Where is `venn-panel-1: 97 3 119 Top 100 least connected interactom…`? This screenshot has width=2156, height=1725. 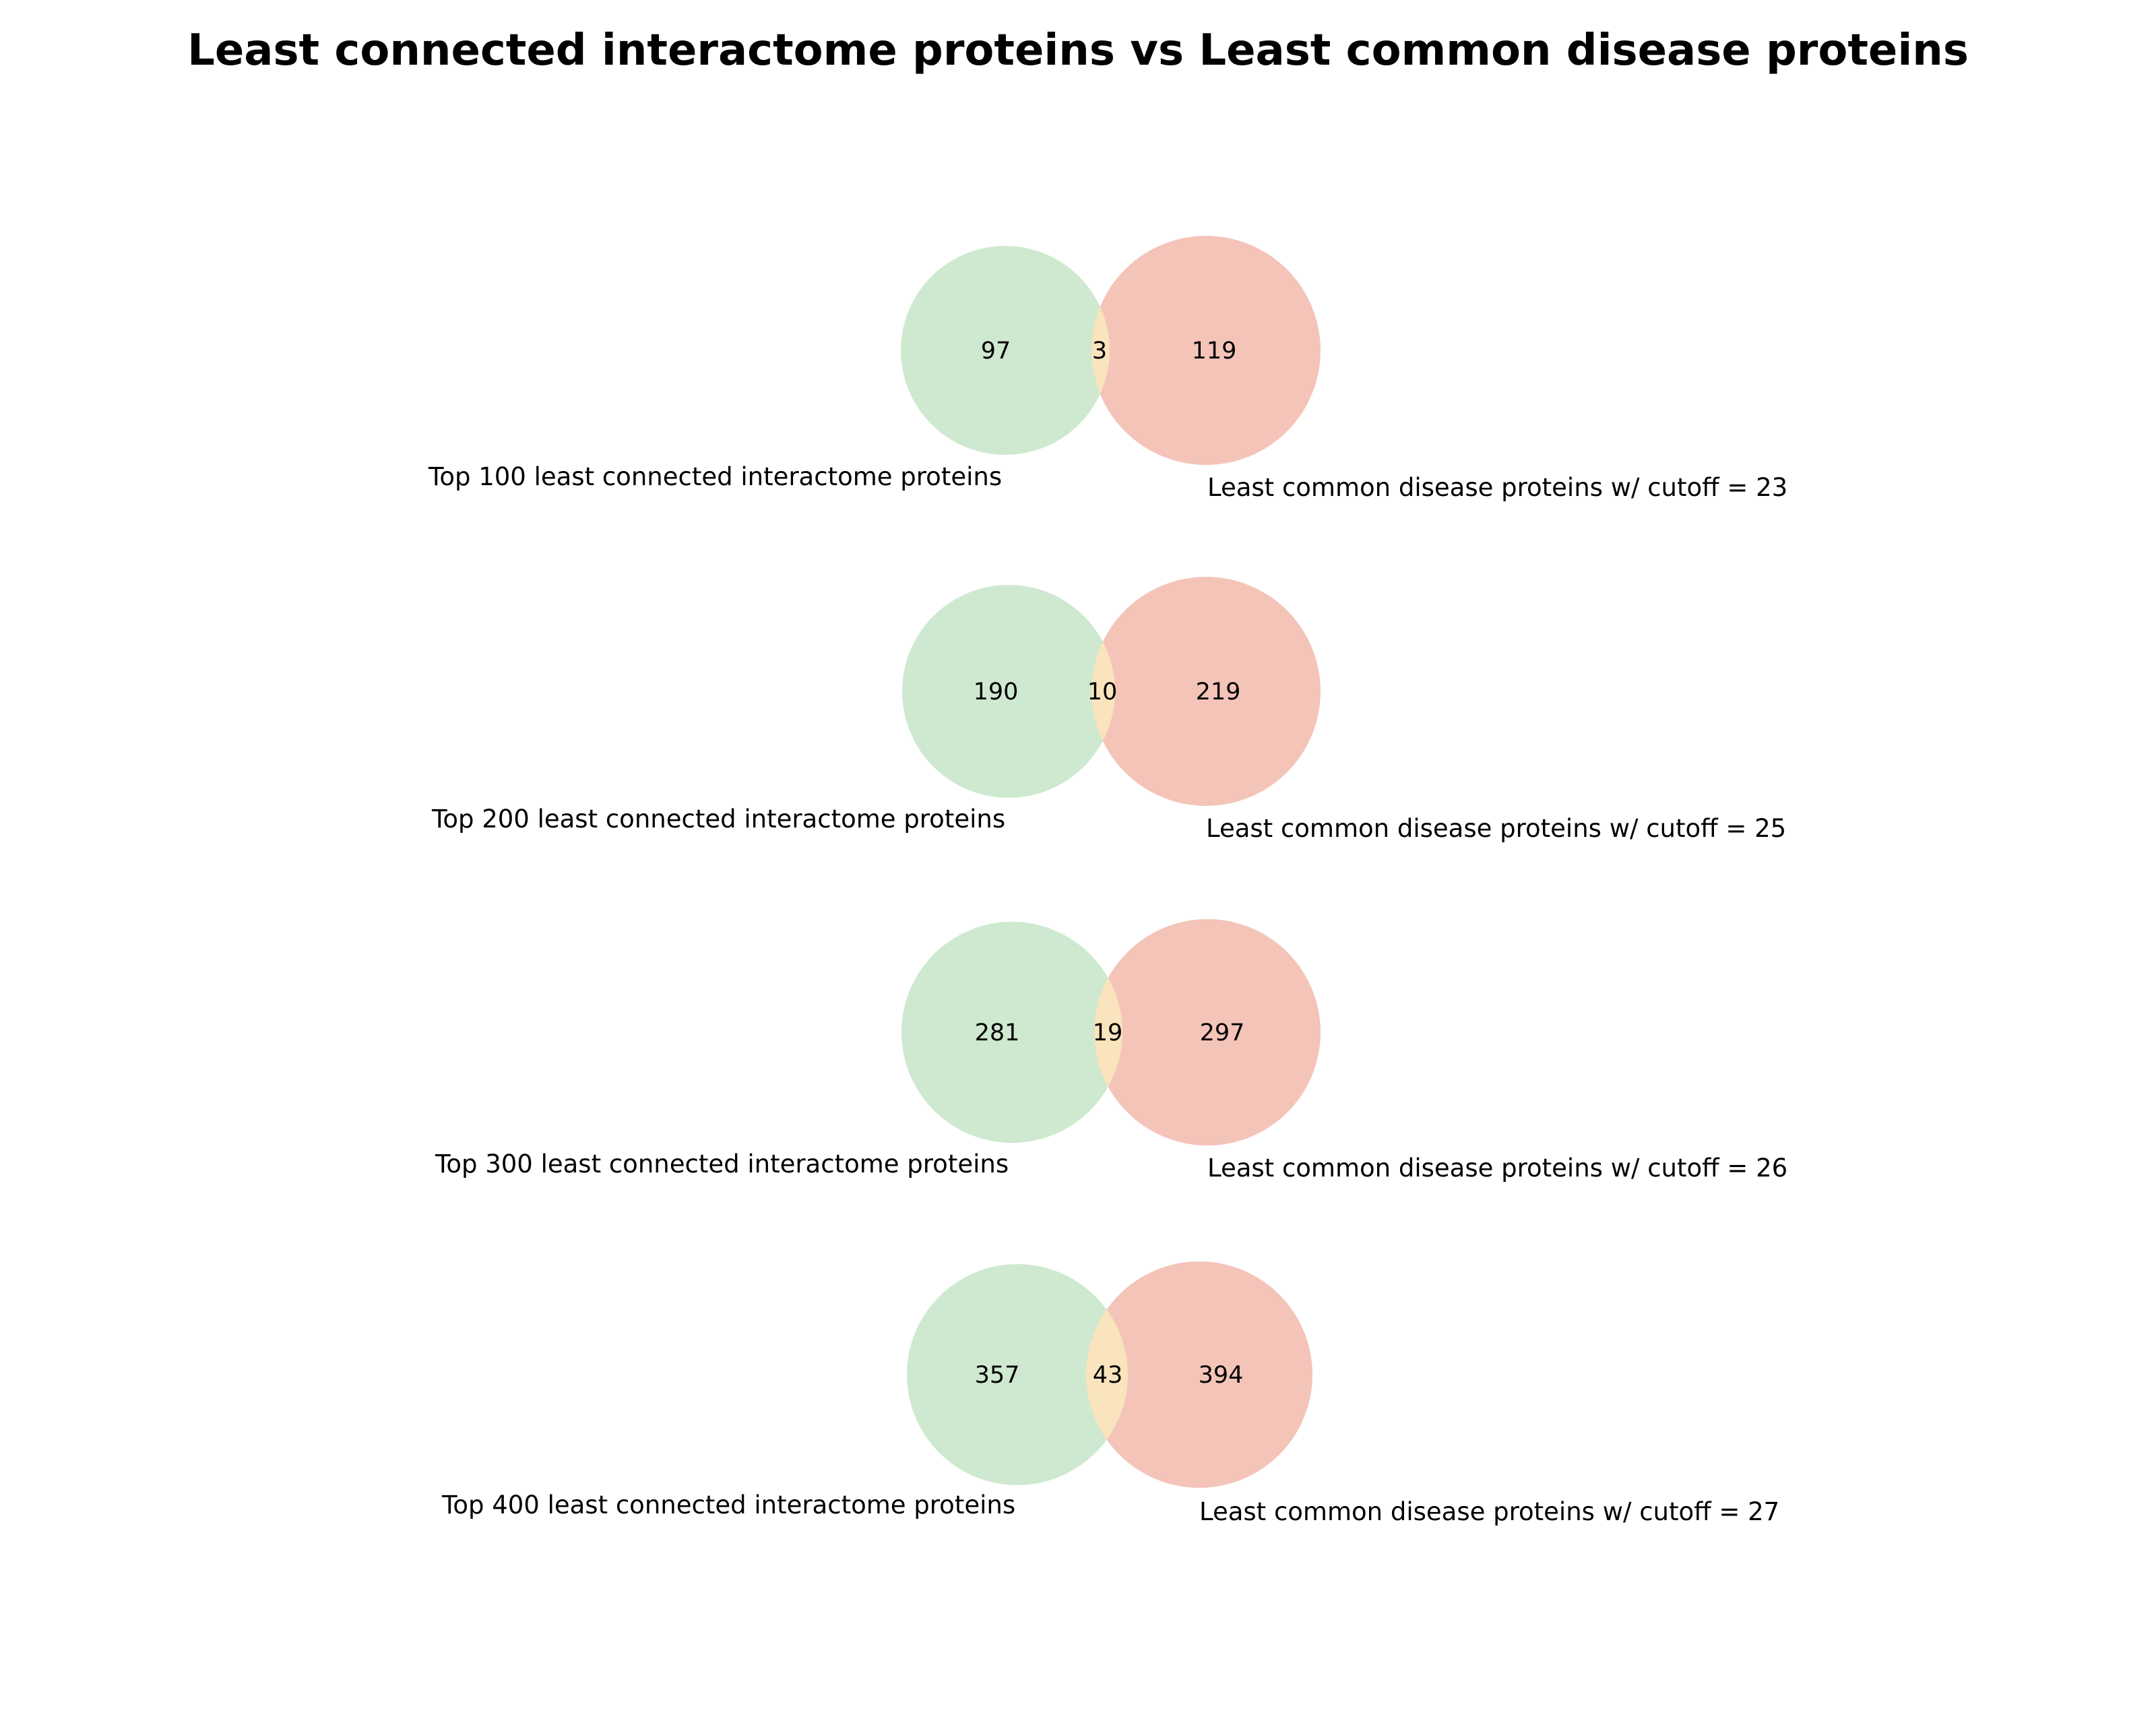 venn-panel-1: 97 3 119 Top 100 least connected interactom… is located at coordinates (1107, 369).